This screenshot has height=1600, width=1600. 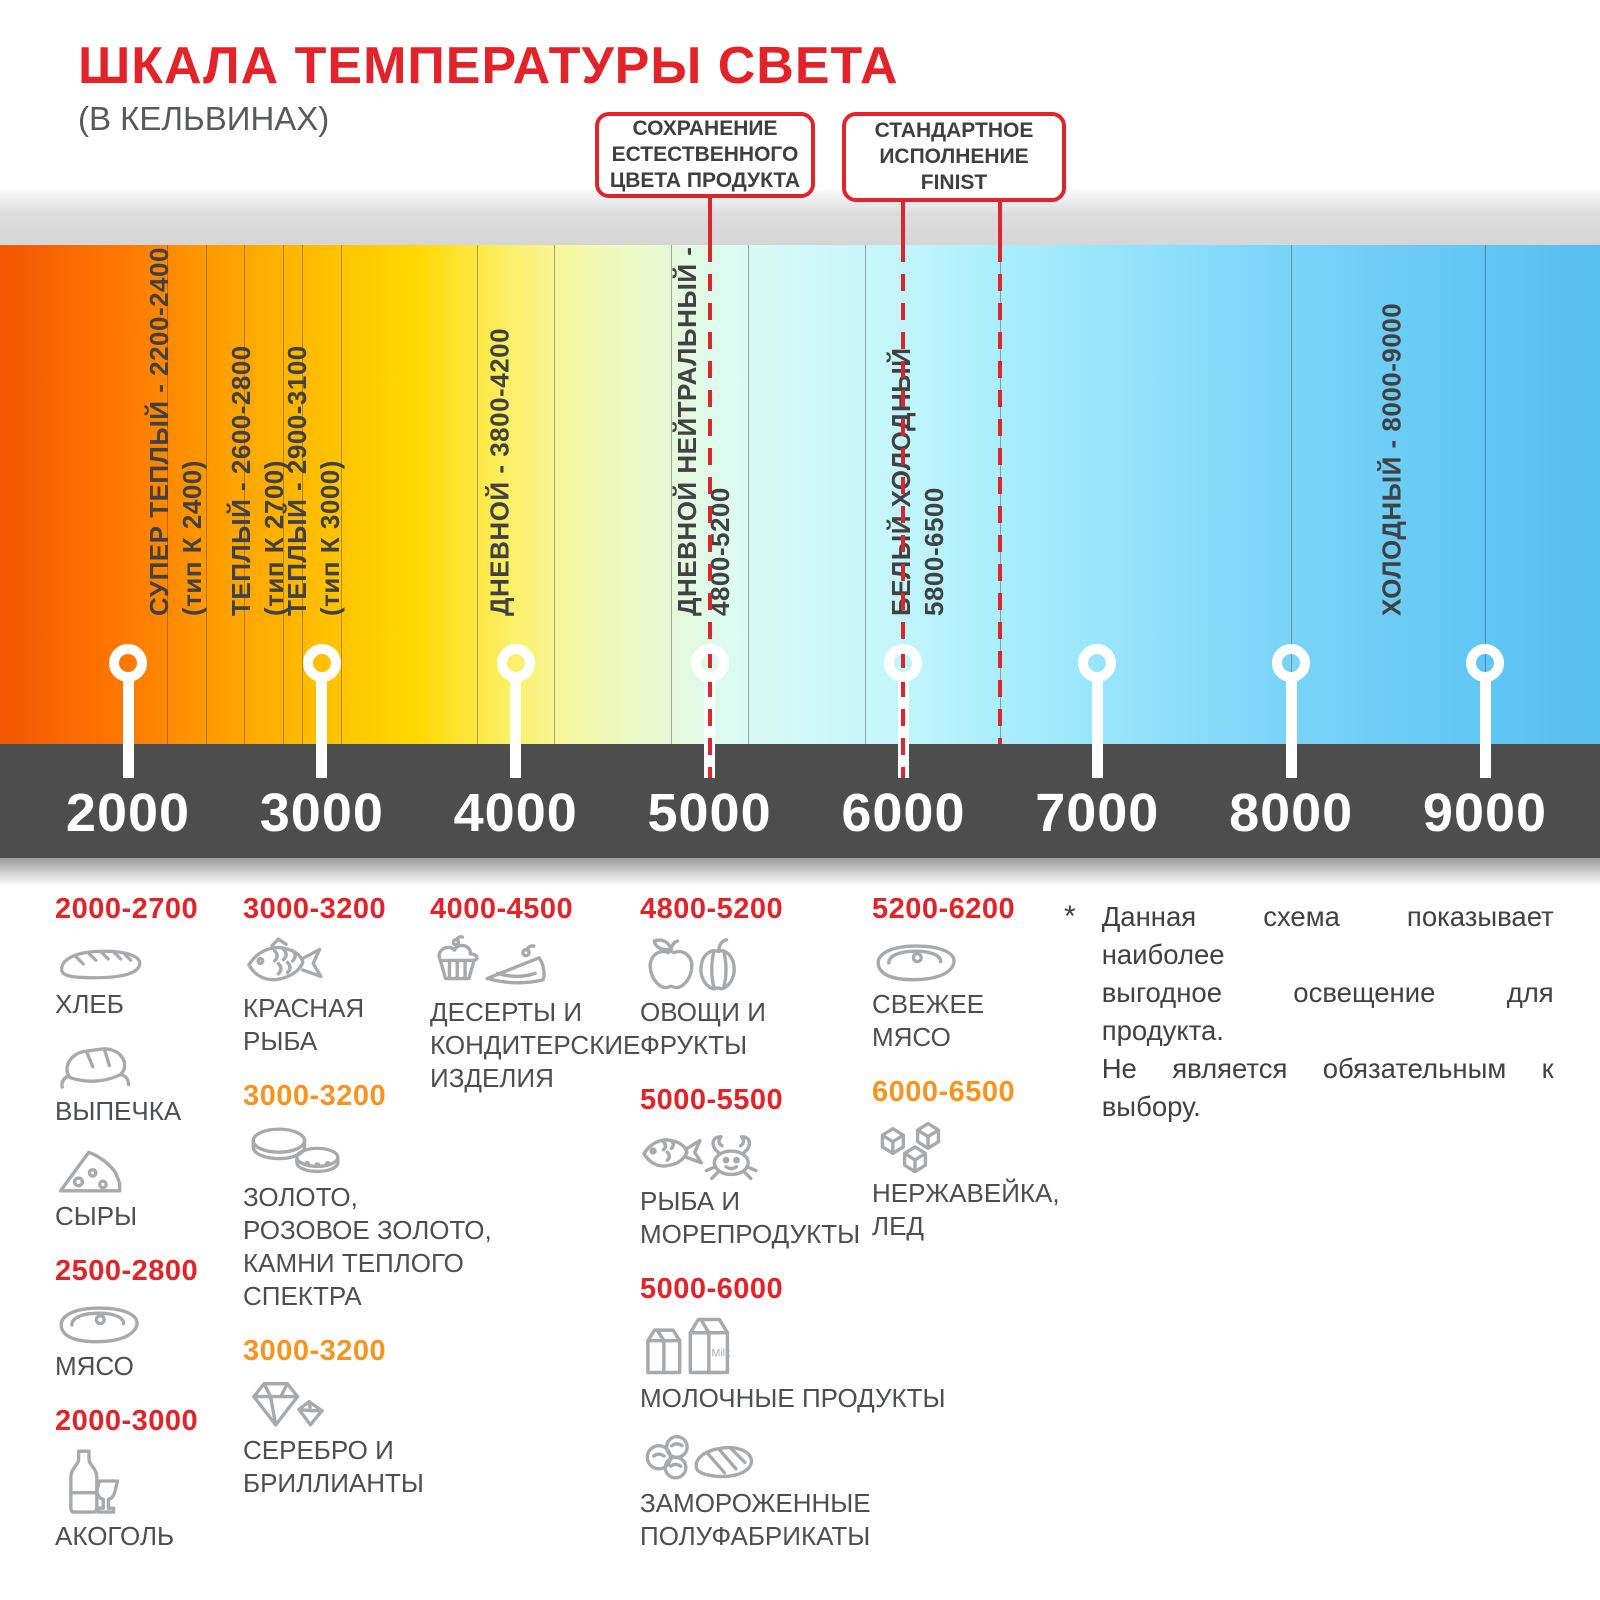 I want to click on legend-entry: ОВОЩИ И ФРУКТЫ, so click(x=793, y=998).